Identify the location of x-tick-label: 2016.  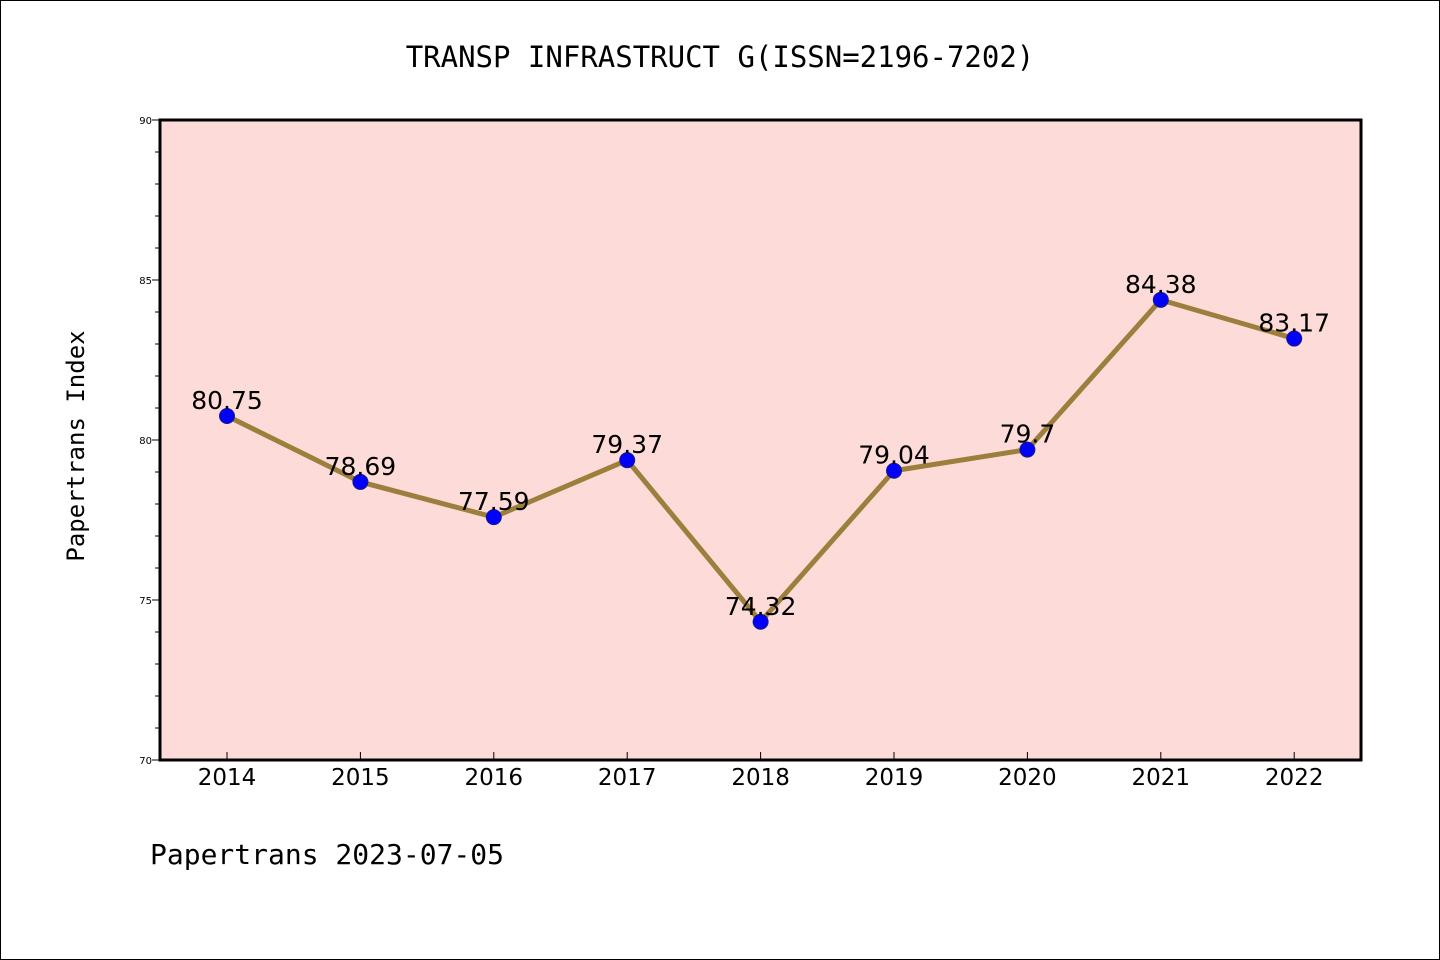
(494, 778).